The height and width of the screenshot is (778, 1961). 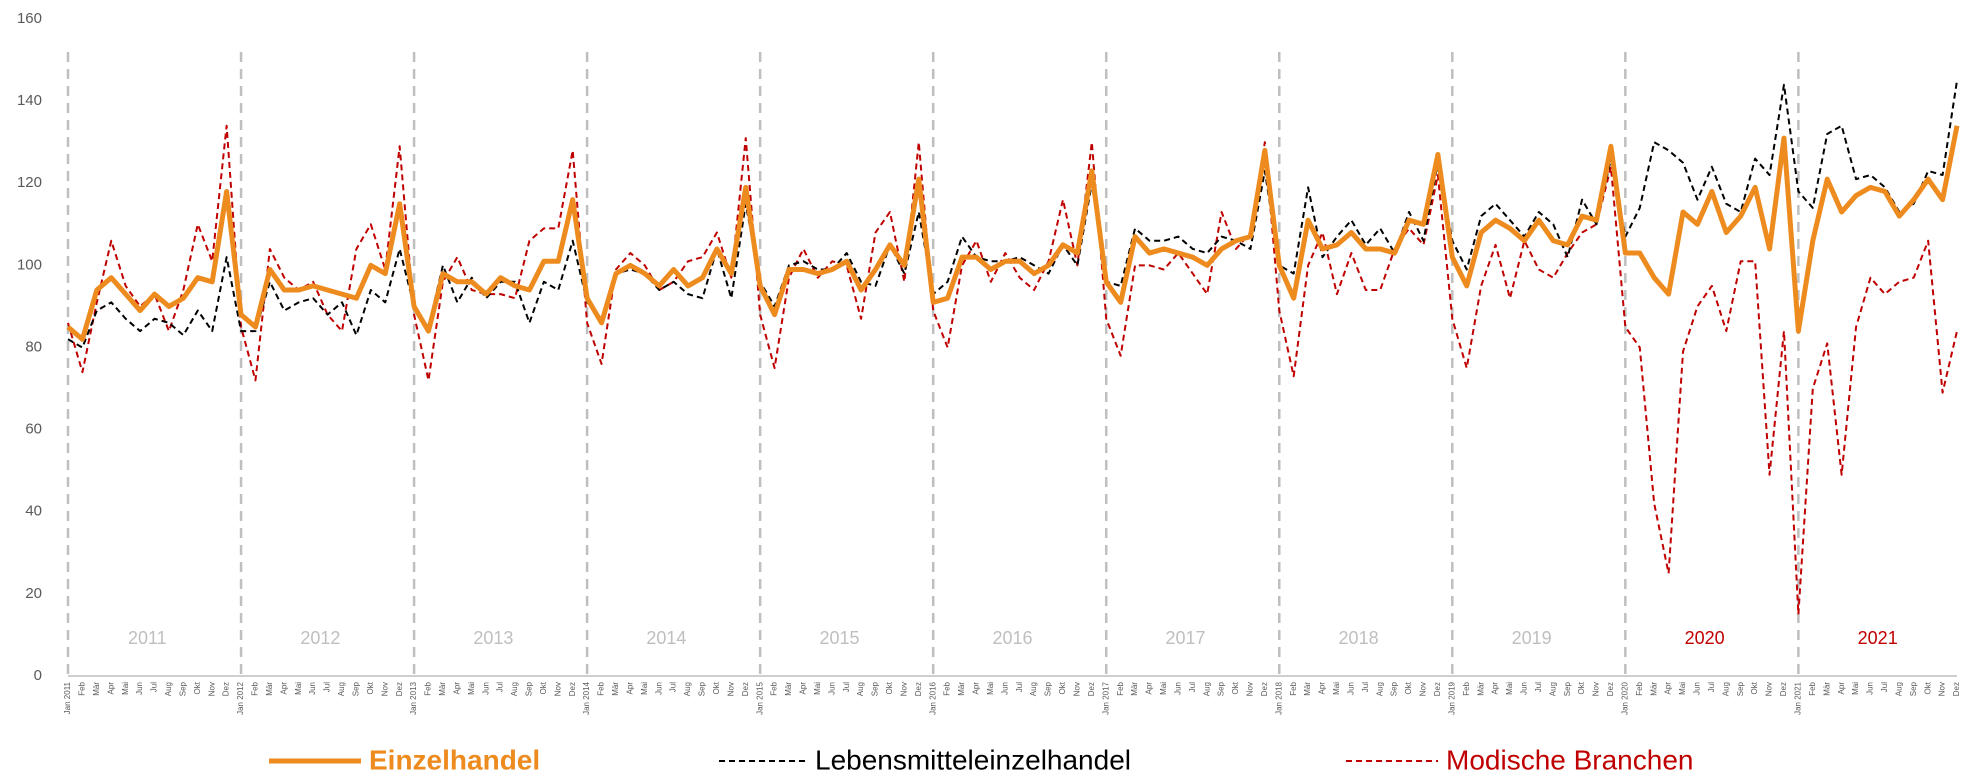 I want to click on year-label: 2011, so click(x=147, y=638).